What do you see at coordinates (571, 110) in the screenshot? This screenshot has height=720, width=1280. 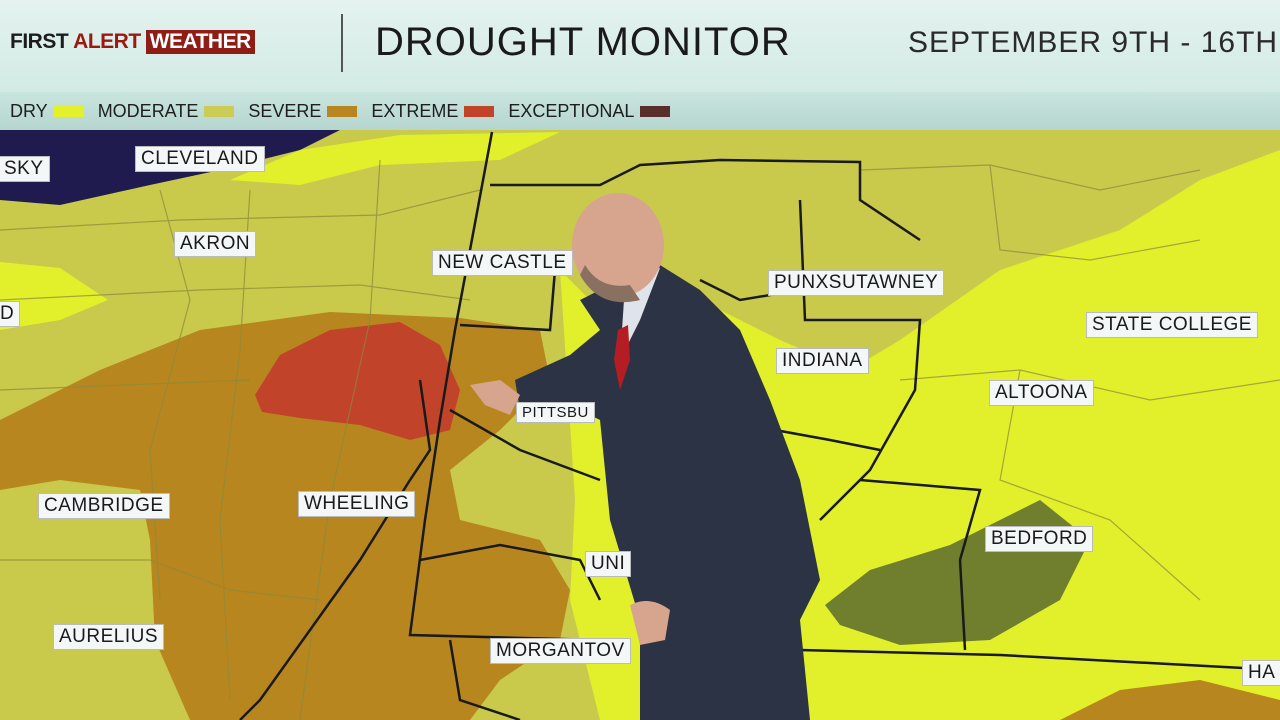 I see `legend-label: EXCEPTIONAL` at bounding box center [571, 110].